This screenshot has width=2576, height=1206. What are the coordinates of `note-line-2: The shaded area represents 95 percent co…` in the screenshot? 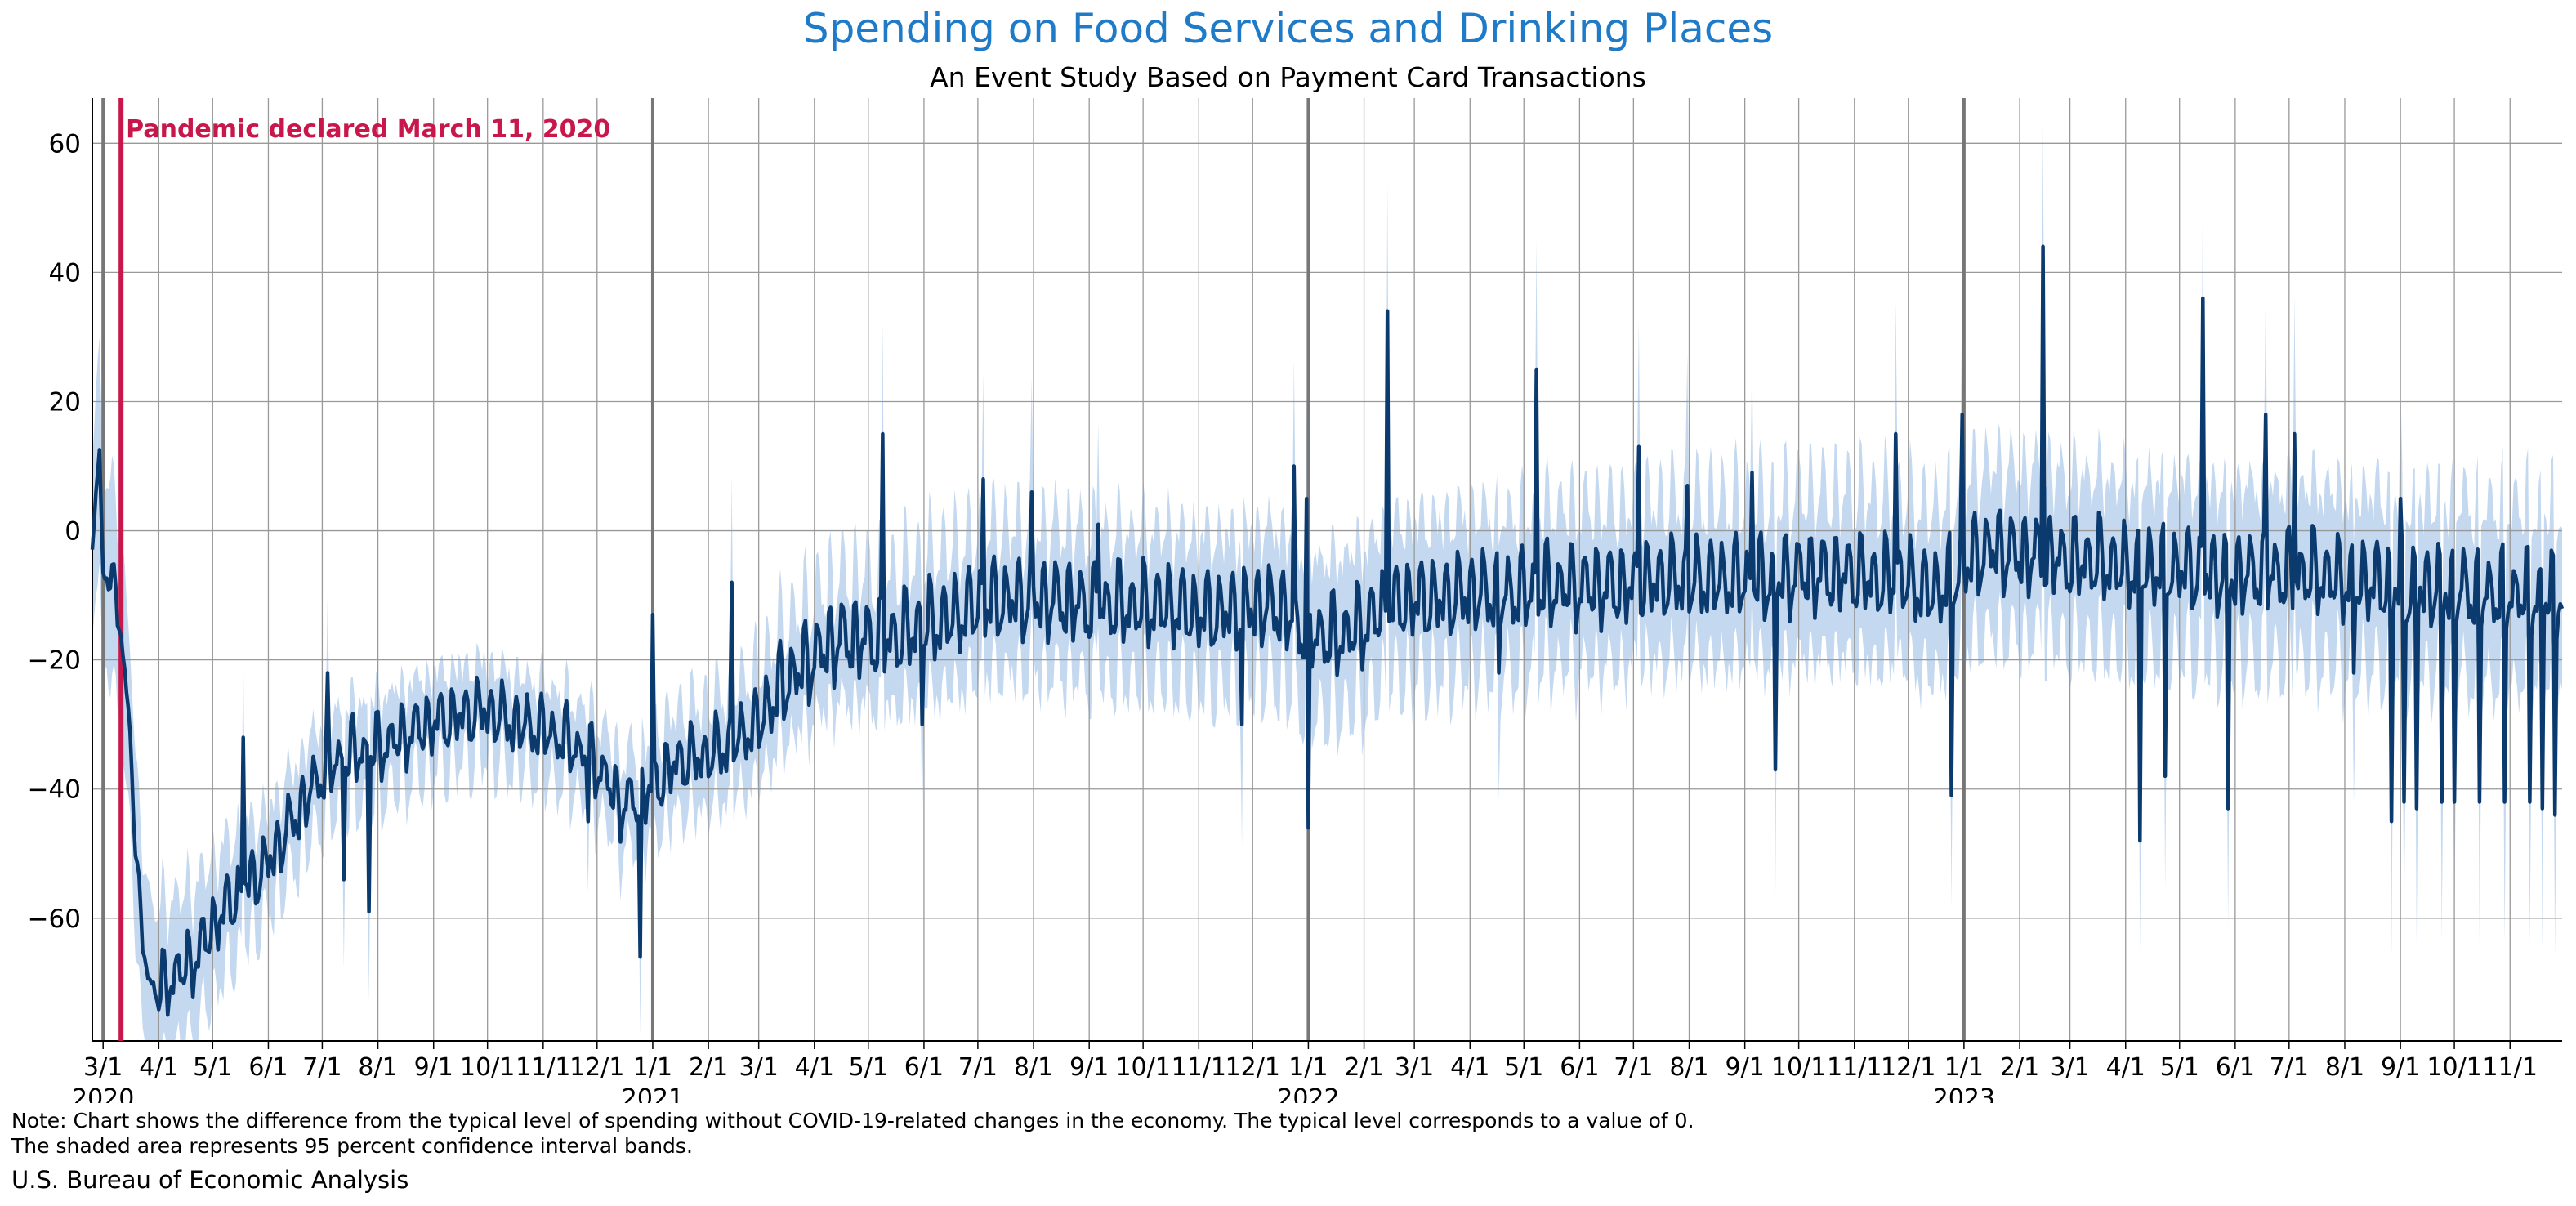 It's located at (352, 1146).